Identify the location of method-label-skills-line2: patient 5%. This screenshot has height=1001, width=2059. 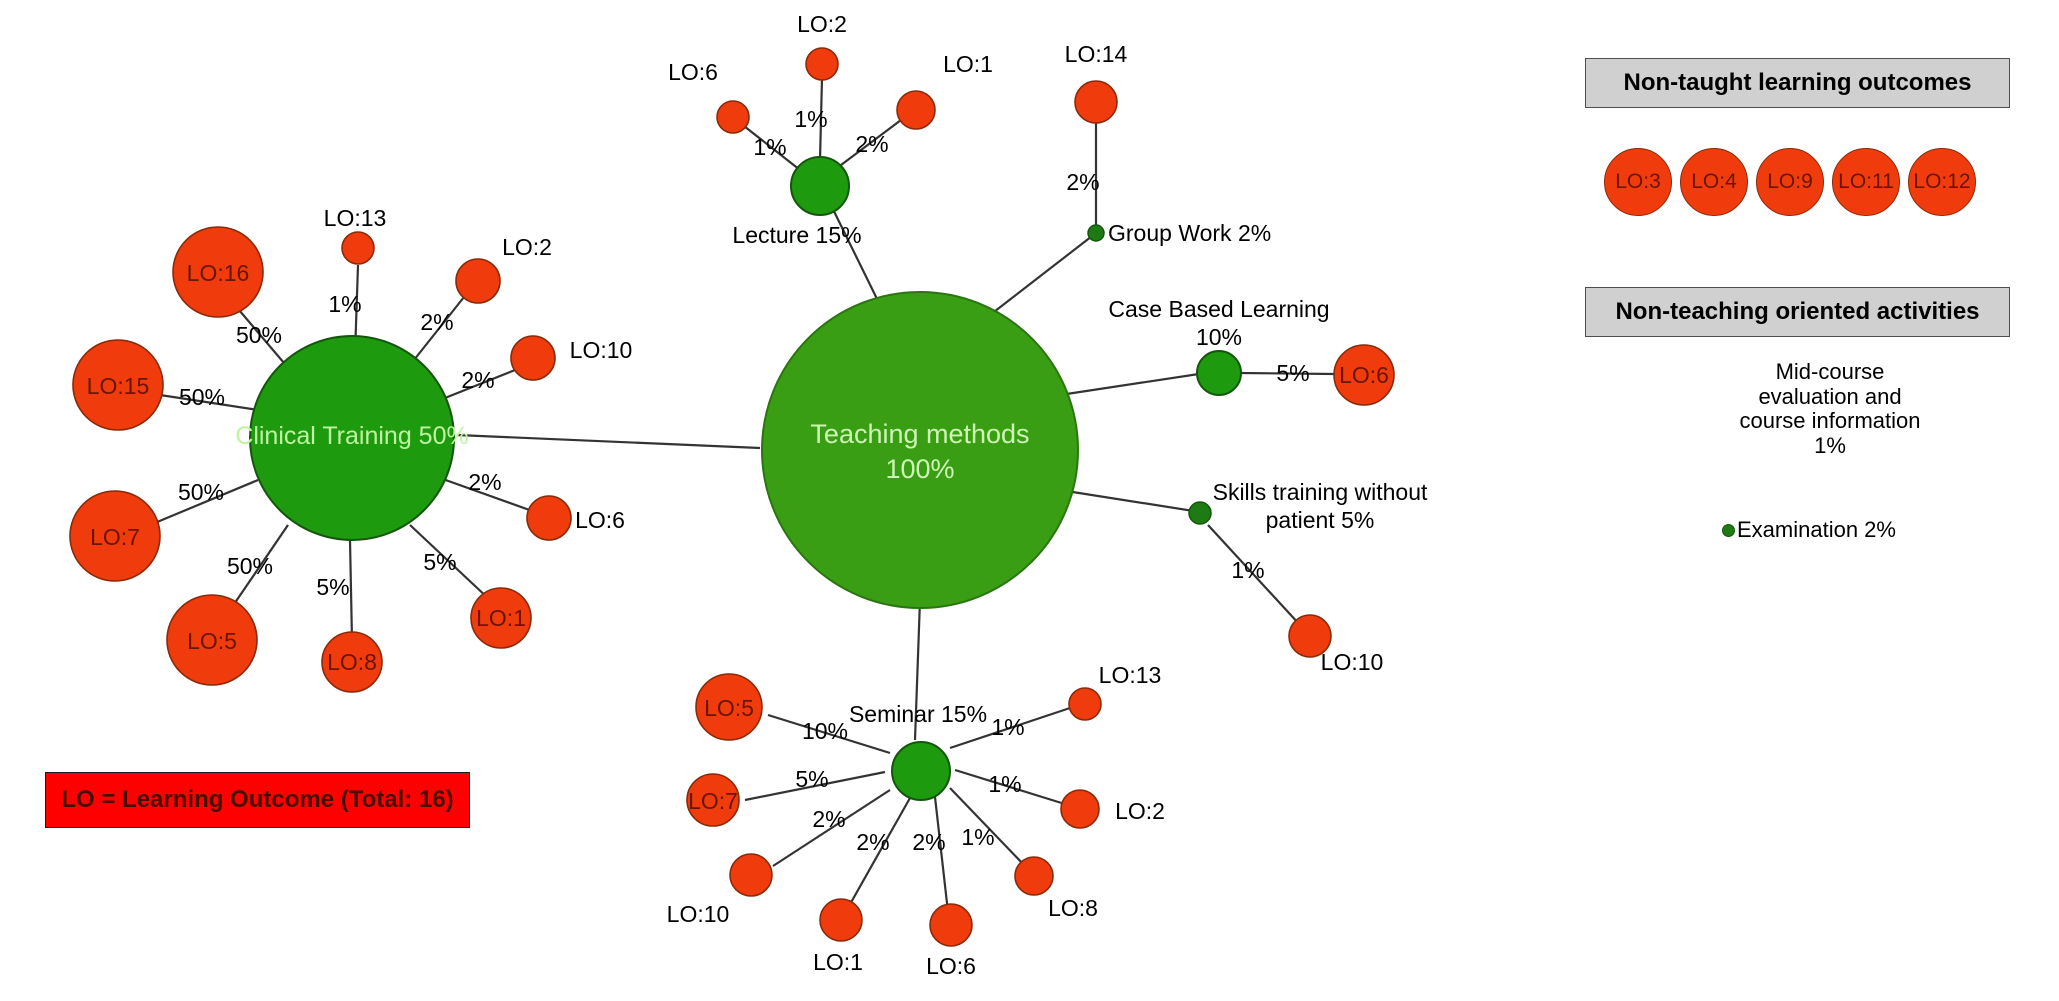
(1320, 520).